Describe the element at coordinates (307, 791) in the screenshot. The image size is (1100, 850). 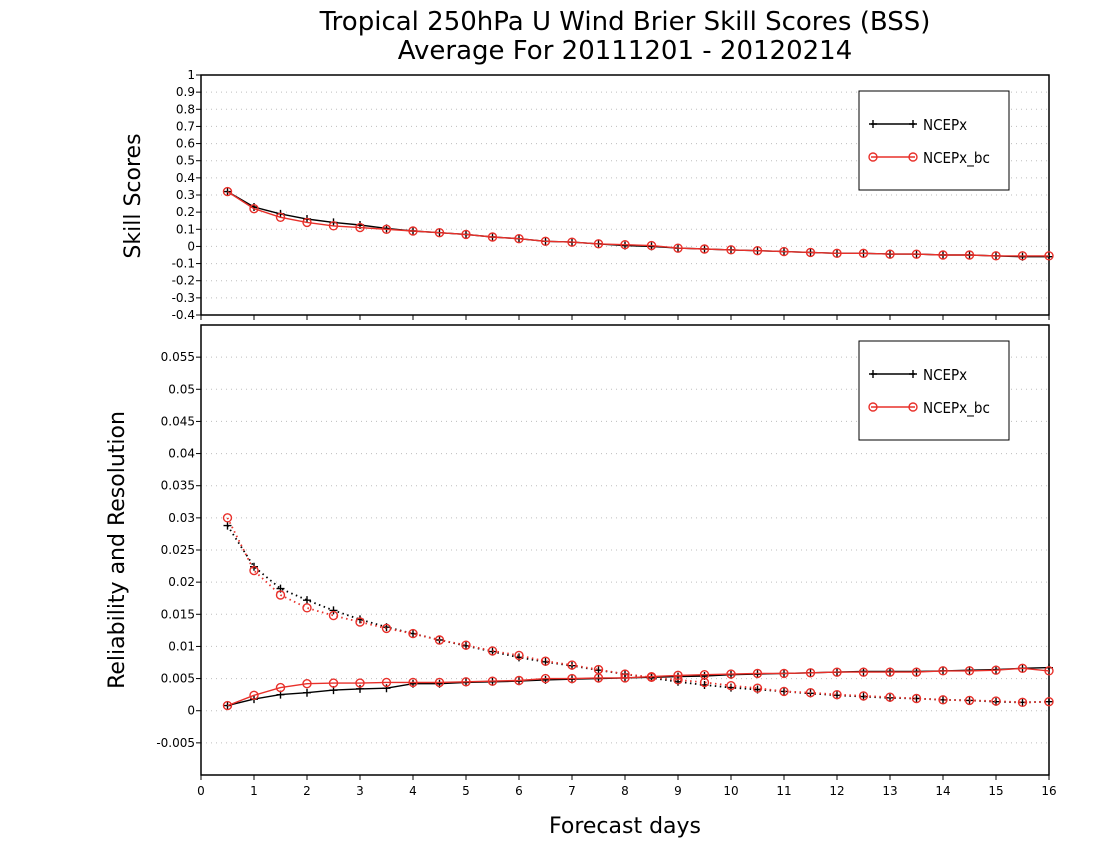
I see `x-tick-label: 2` at that location.